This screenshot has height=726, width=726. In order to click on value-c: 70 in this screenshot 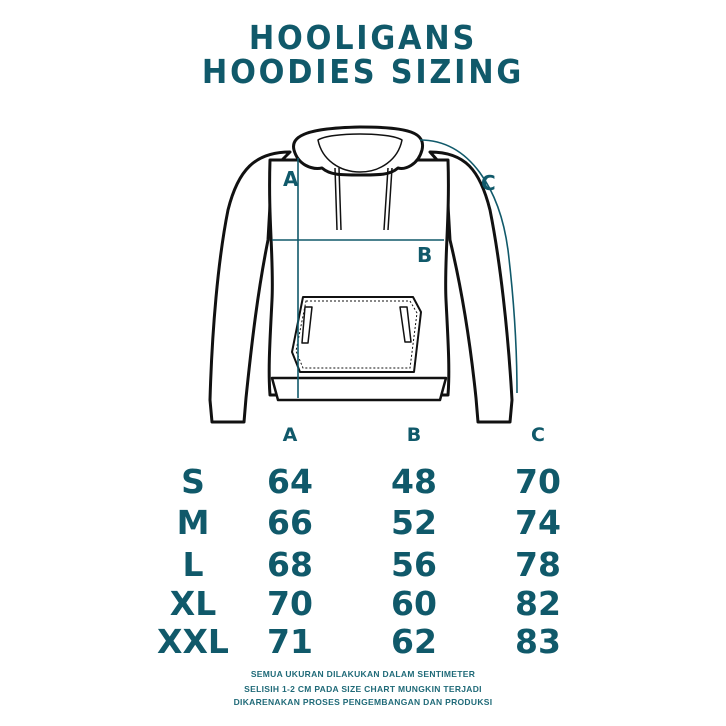, I will do `click(538, 481)`.